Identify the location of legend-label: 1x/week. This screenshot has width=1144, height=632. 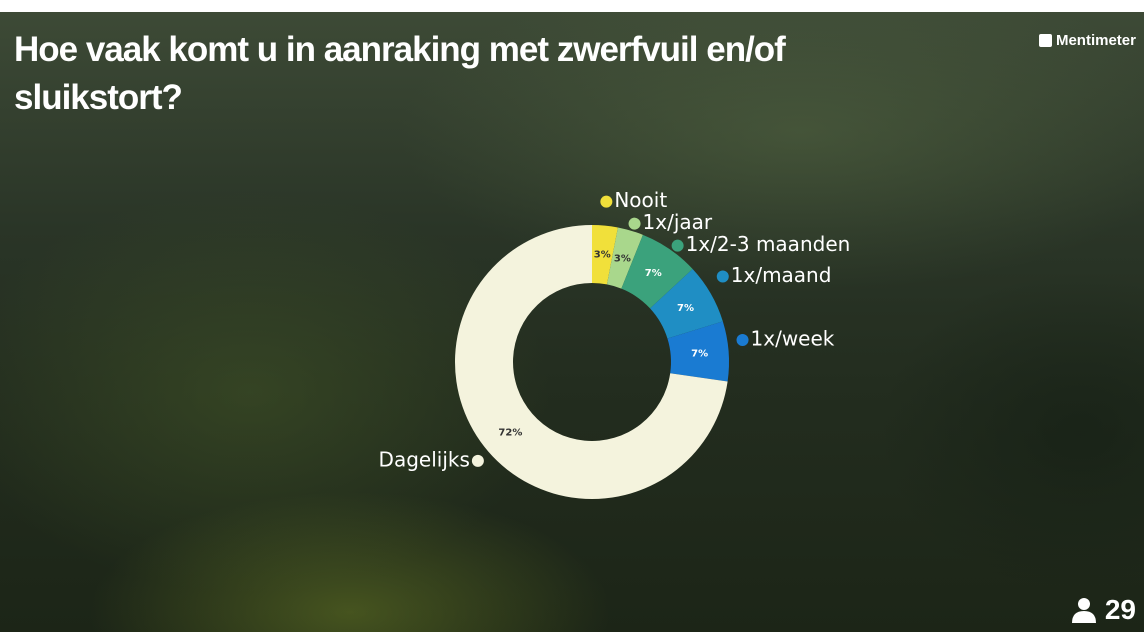
(793, 339).